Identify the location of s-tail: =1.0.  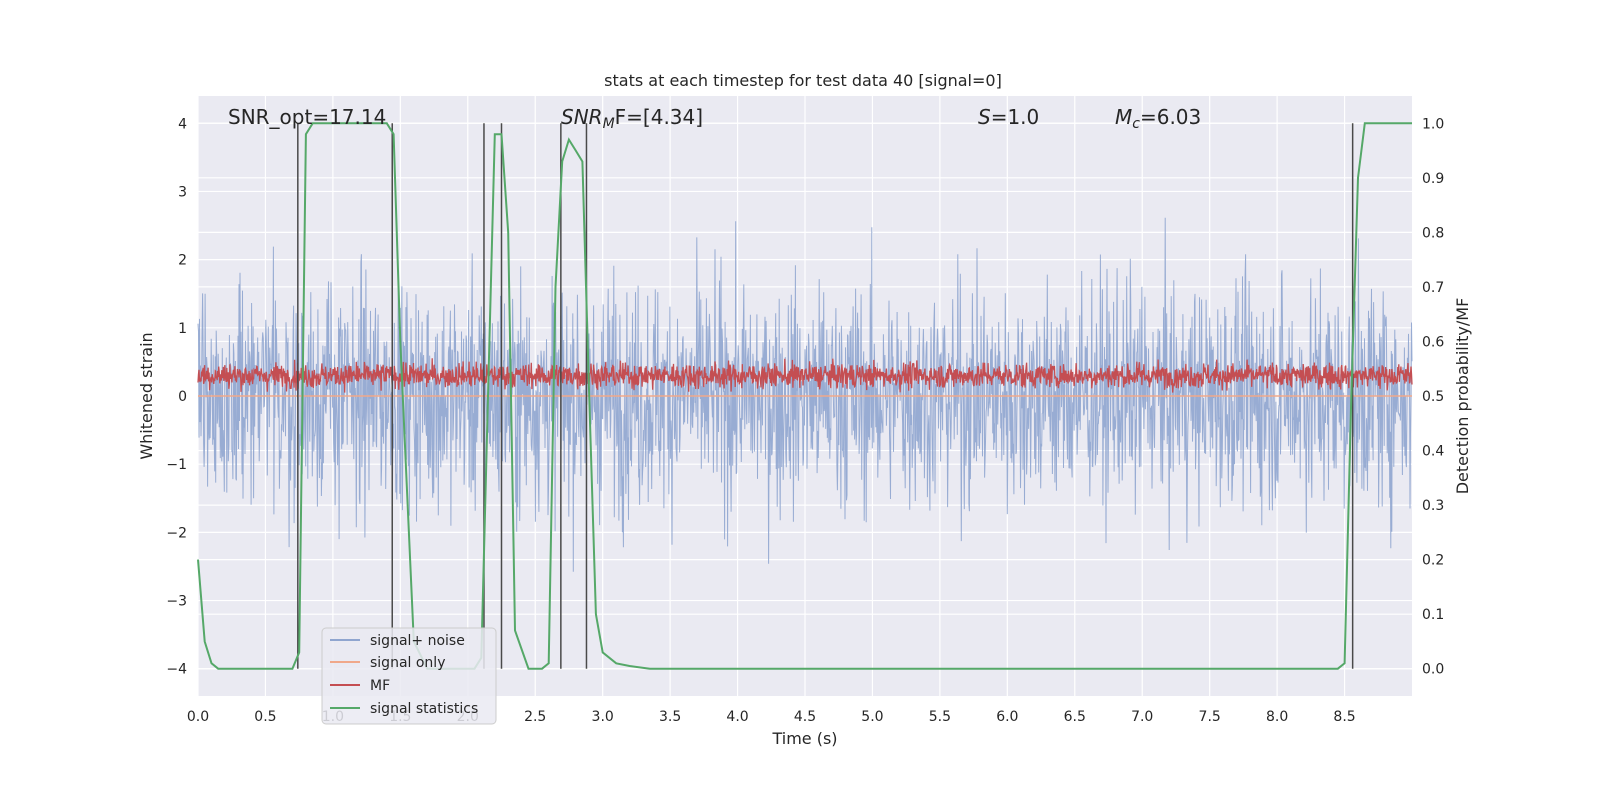
(1015, 117).